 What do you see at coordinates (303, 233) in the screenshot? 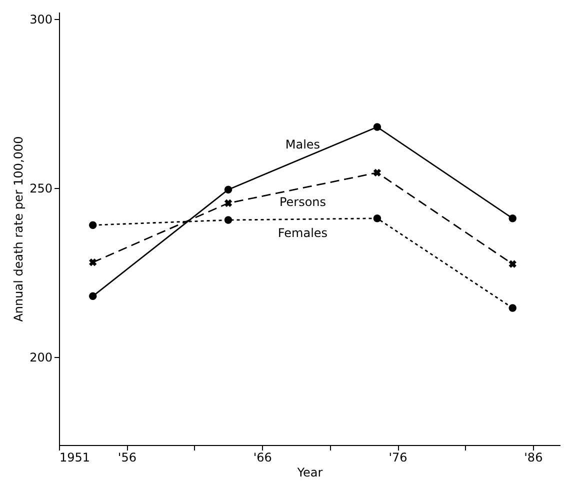
I see `series-label: Females` at bounding box center [303, 233].